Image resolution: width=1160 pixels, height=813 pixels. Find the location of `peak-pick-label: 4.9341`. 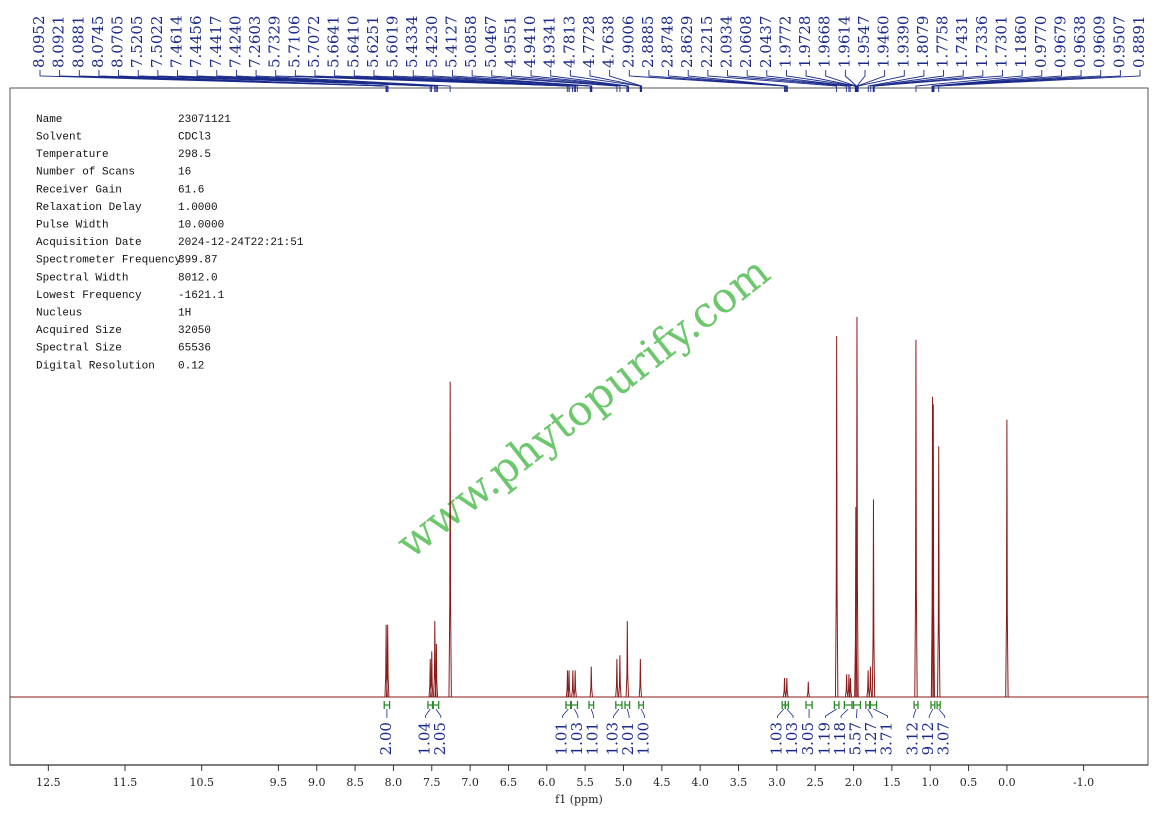

peak-pick-label: 4.9341 is located at coordinates (550, 42).